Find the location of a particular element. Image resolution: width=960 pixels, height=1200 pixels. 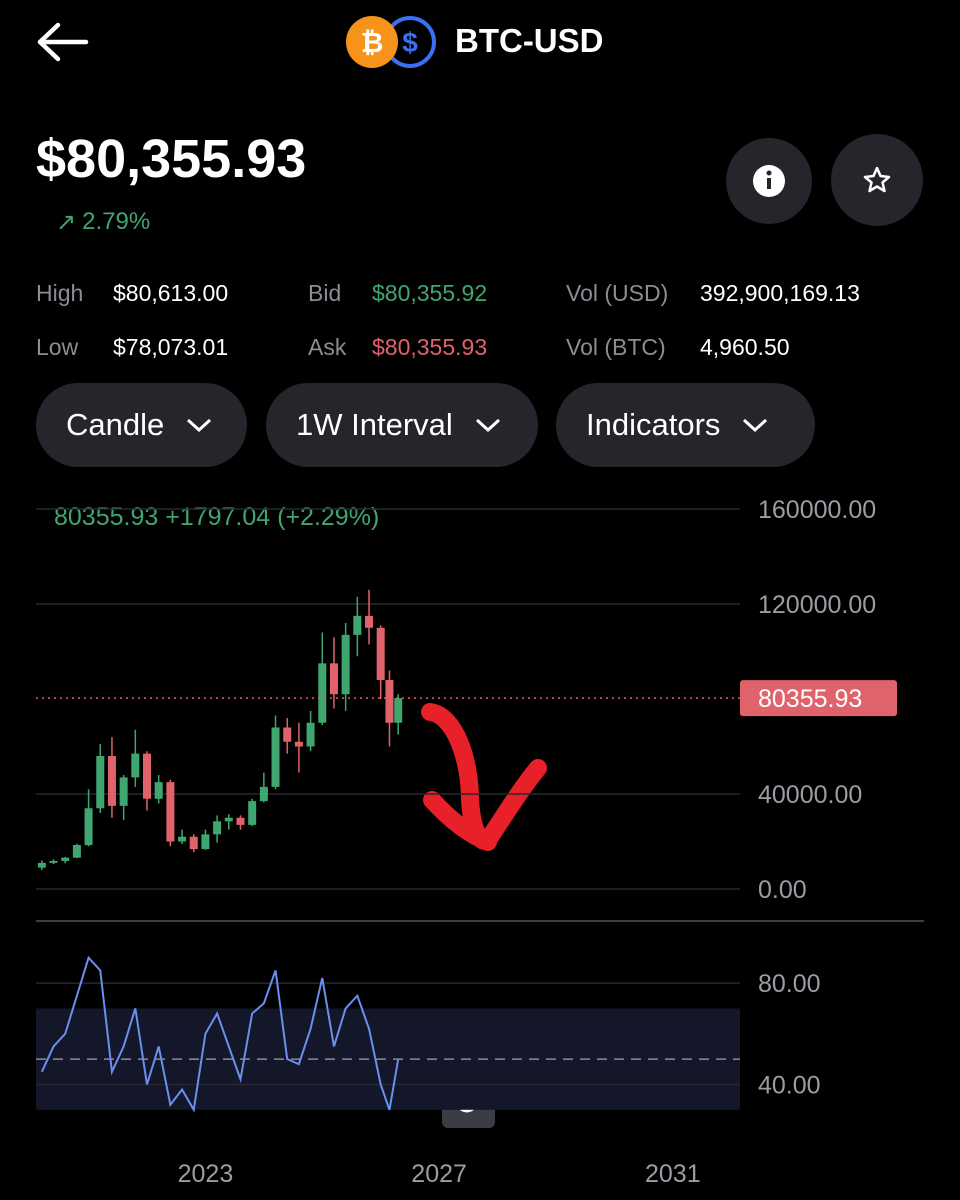

dropdown-button: Candle is located at coordinates (141, 425).